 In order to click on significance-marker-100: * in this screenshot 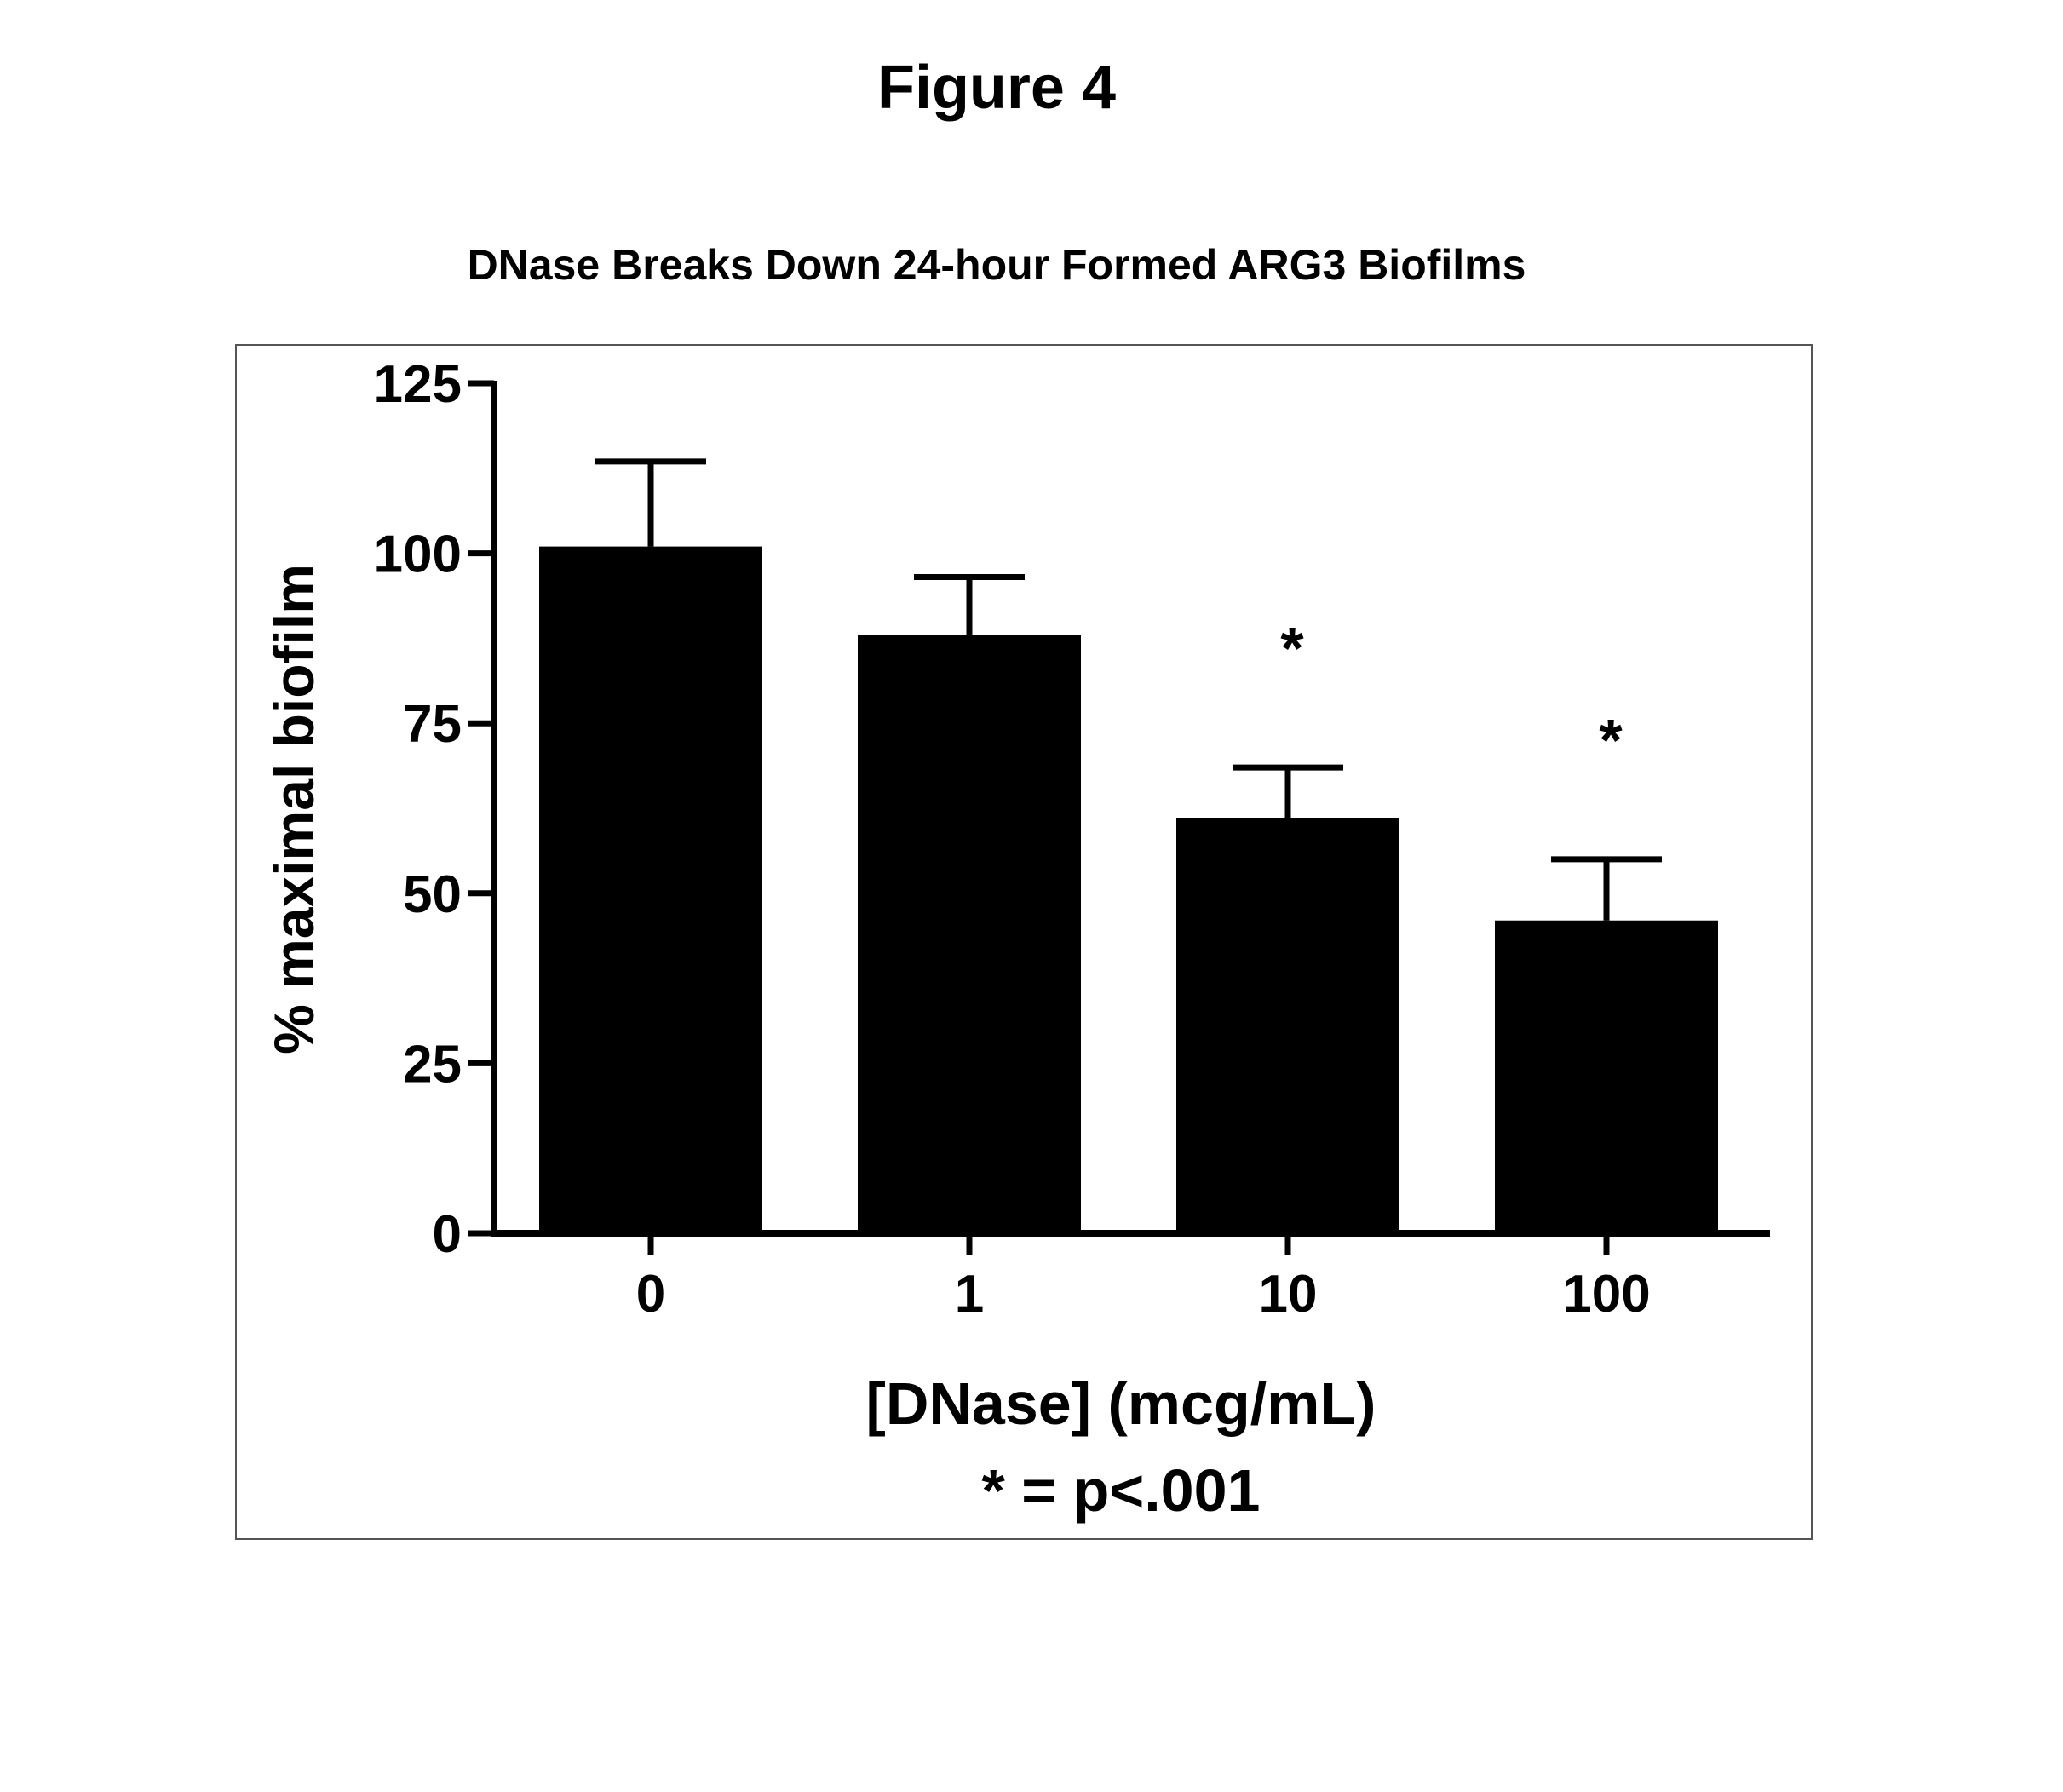, I will do `click(1611, 740)`.